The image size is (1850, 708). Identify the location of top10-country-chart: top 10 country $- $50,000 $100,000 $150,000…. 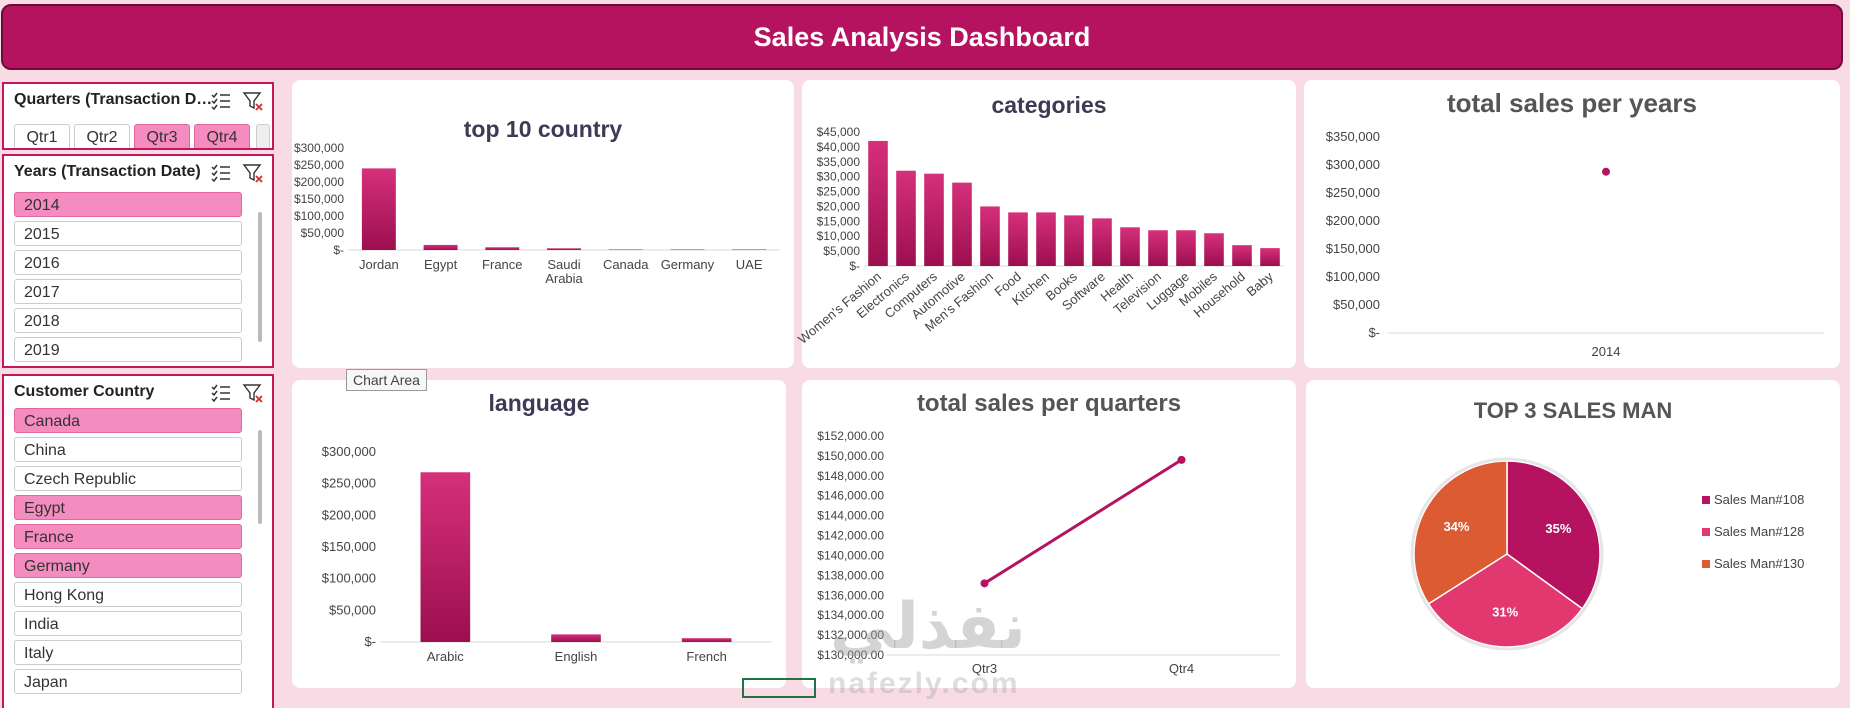
(543, 224).